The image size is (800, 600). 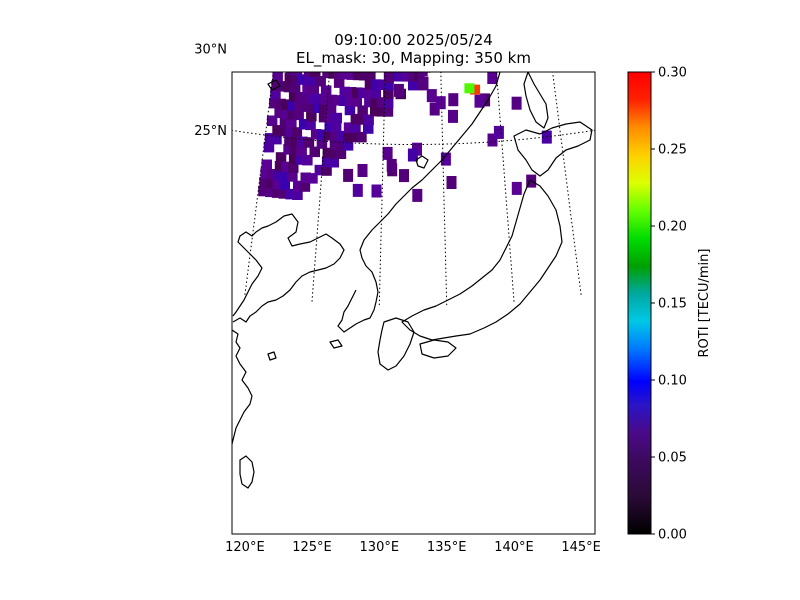 I want to click on coastline-korea-russia, so click(x=419, y=202).